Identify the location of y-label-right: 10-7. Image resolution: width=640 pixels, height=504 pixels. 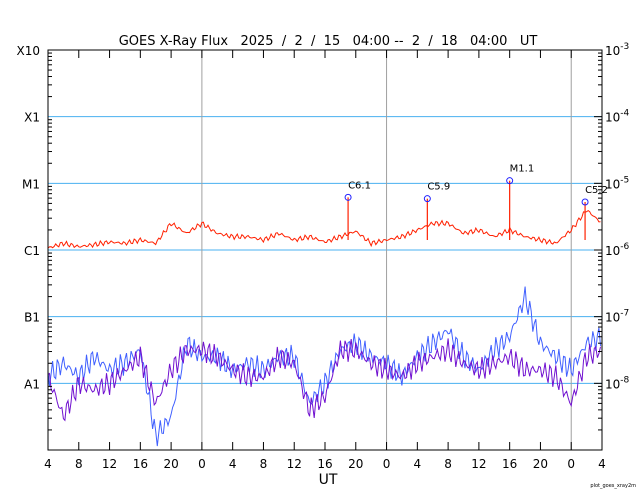
(617, 317).